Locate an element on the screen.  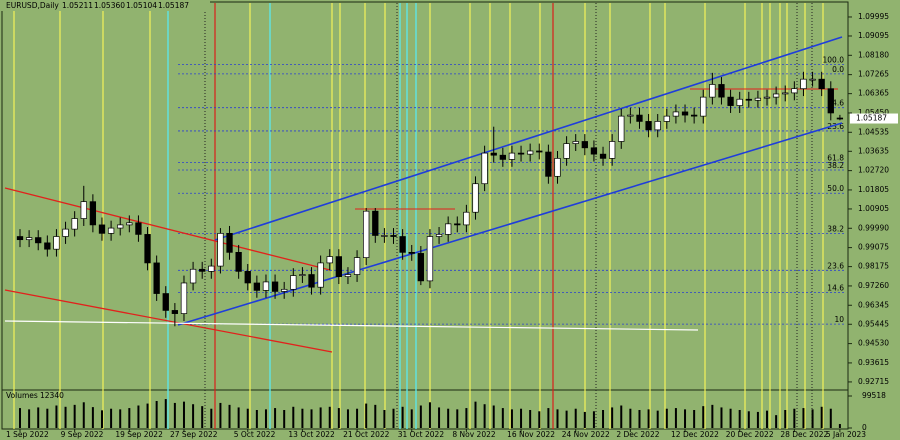
volume-tick-label: 0 is located at coordinates (864, 427).